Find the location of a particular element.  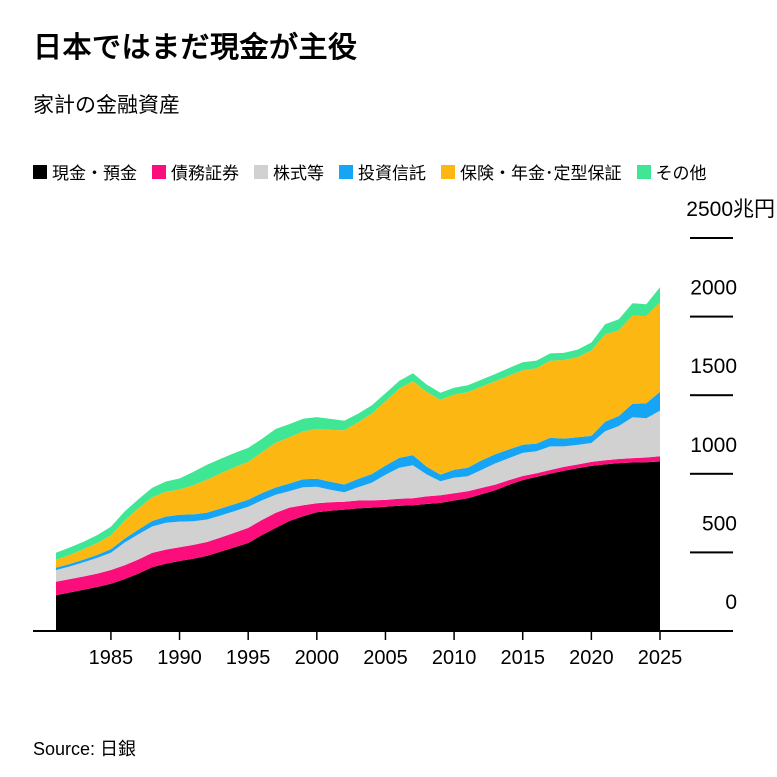

legend-label: 保険・年金･定型保証 is located at coordinates (541, 173).